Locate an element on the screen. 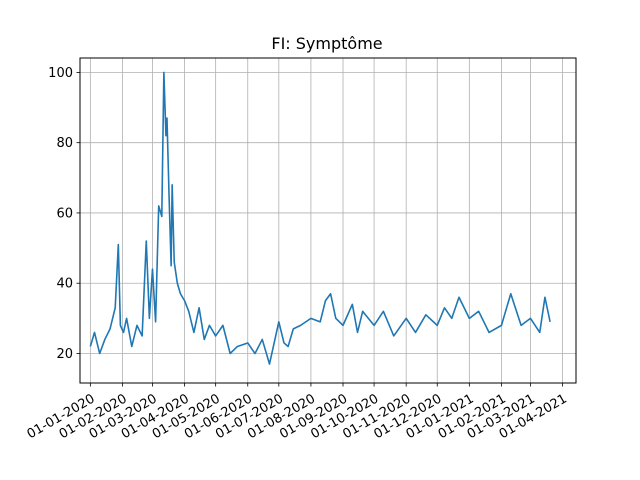 The image size is (640, 480). y-tick-label: 20 is located at coordinates (64, 354).